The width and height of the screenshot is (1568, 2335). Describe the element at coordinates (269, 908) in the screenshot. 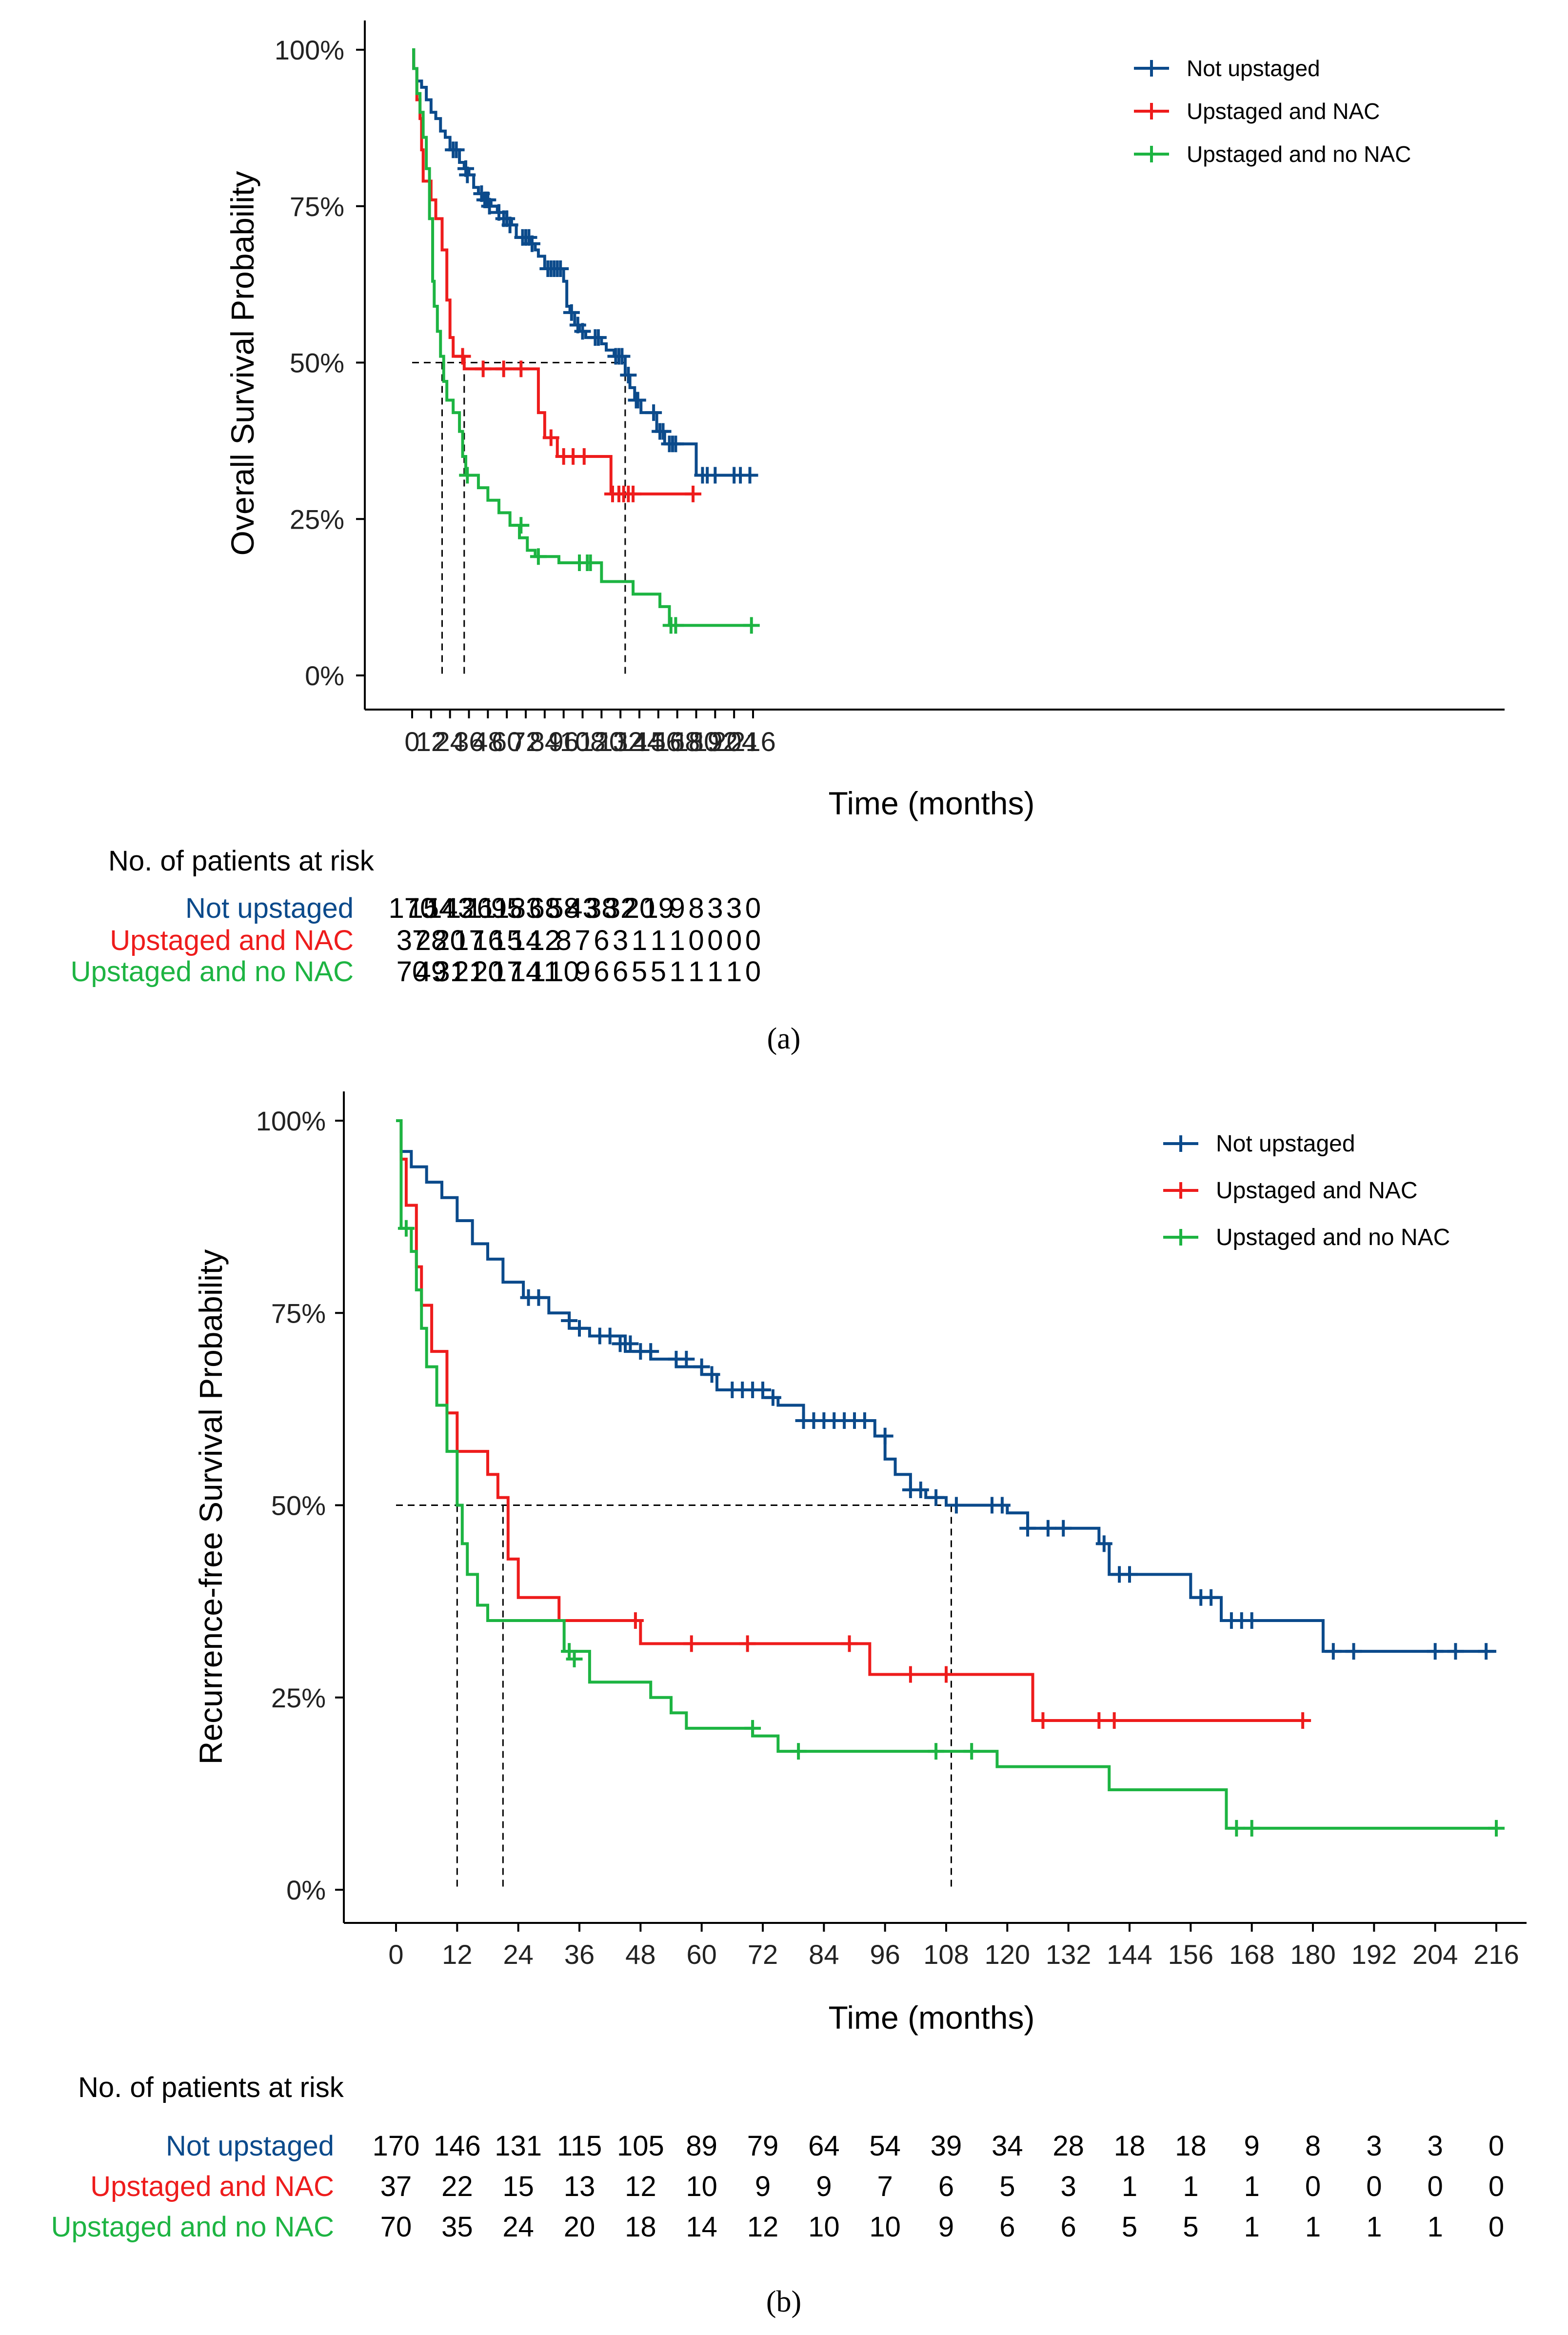

I see `risk-row-label: Not upstaged` at that location.